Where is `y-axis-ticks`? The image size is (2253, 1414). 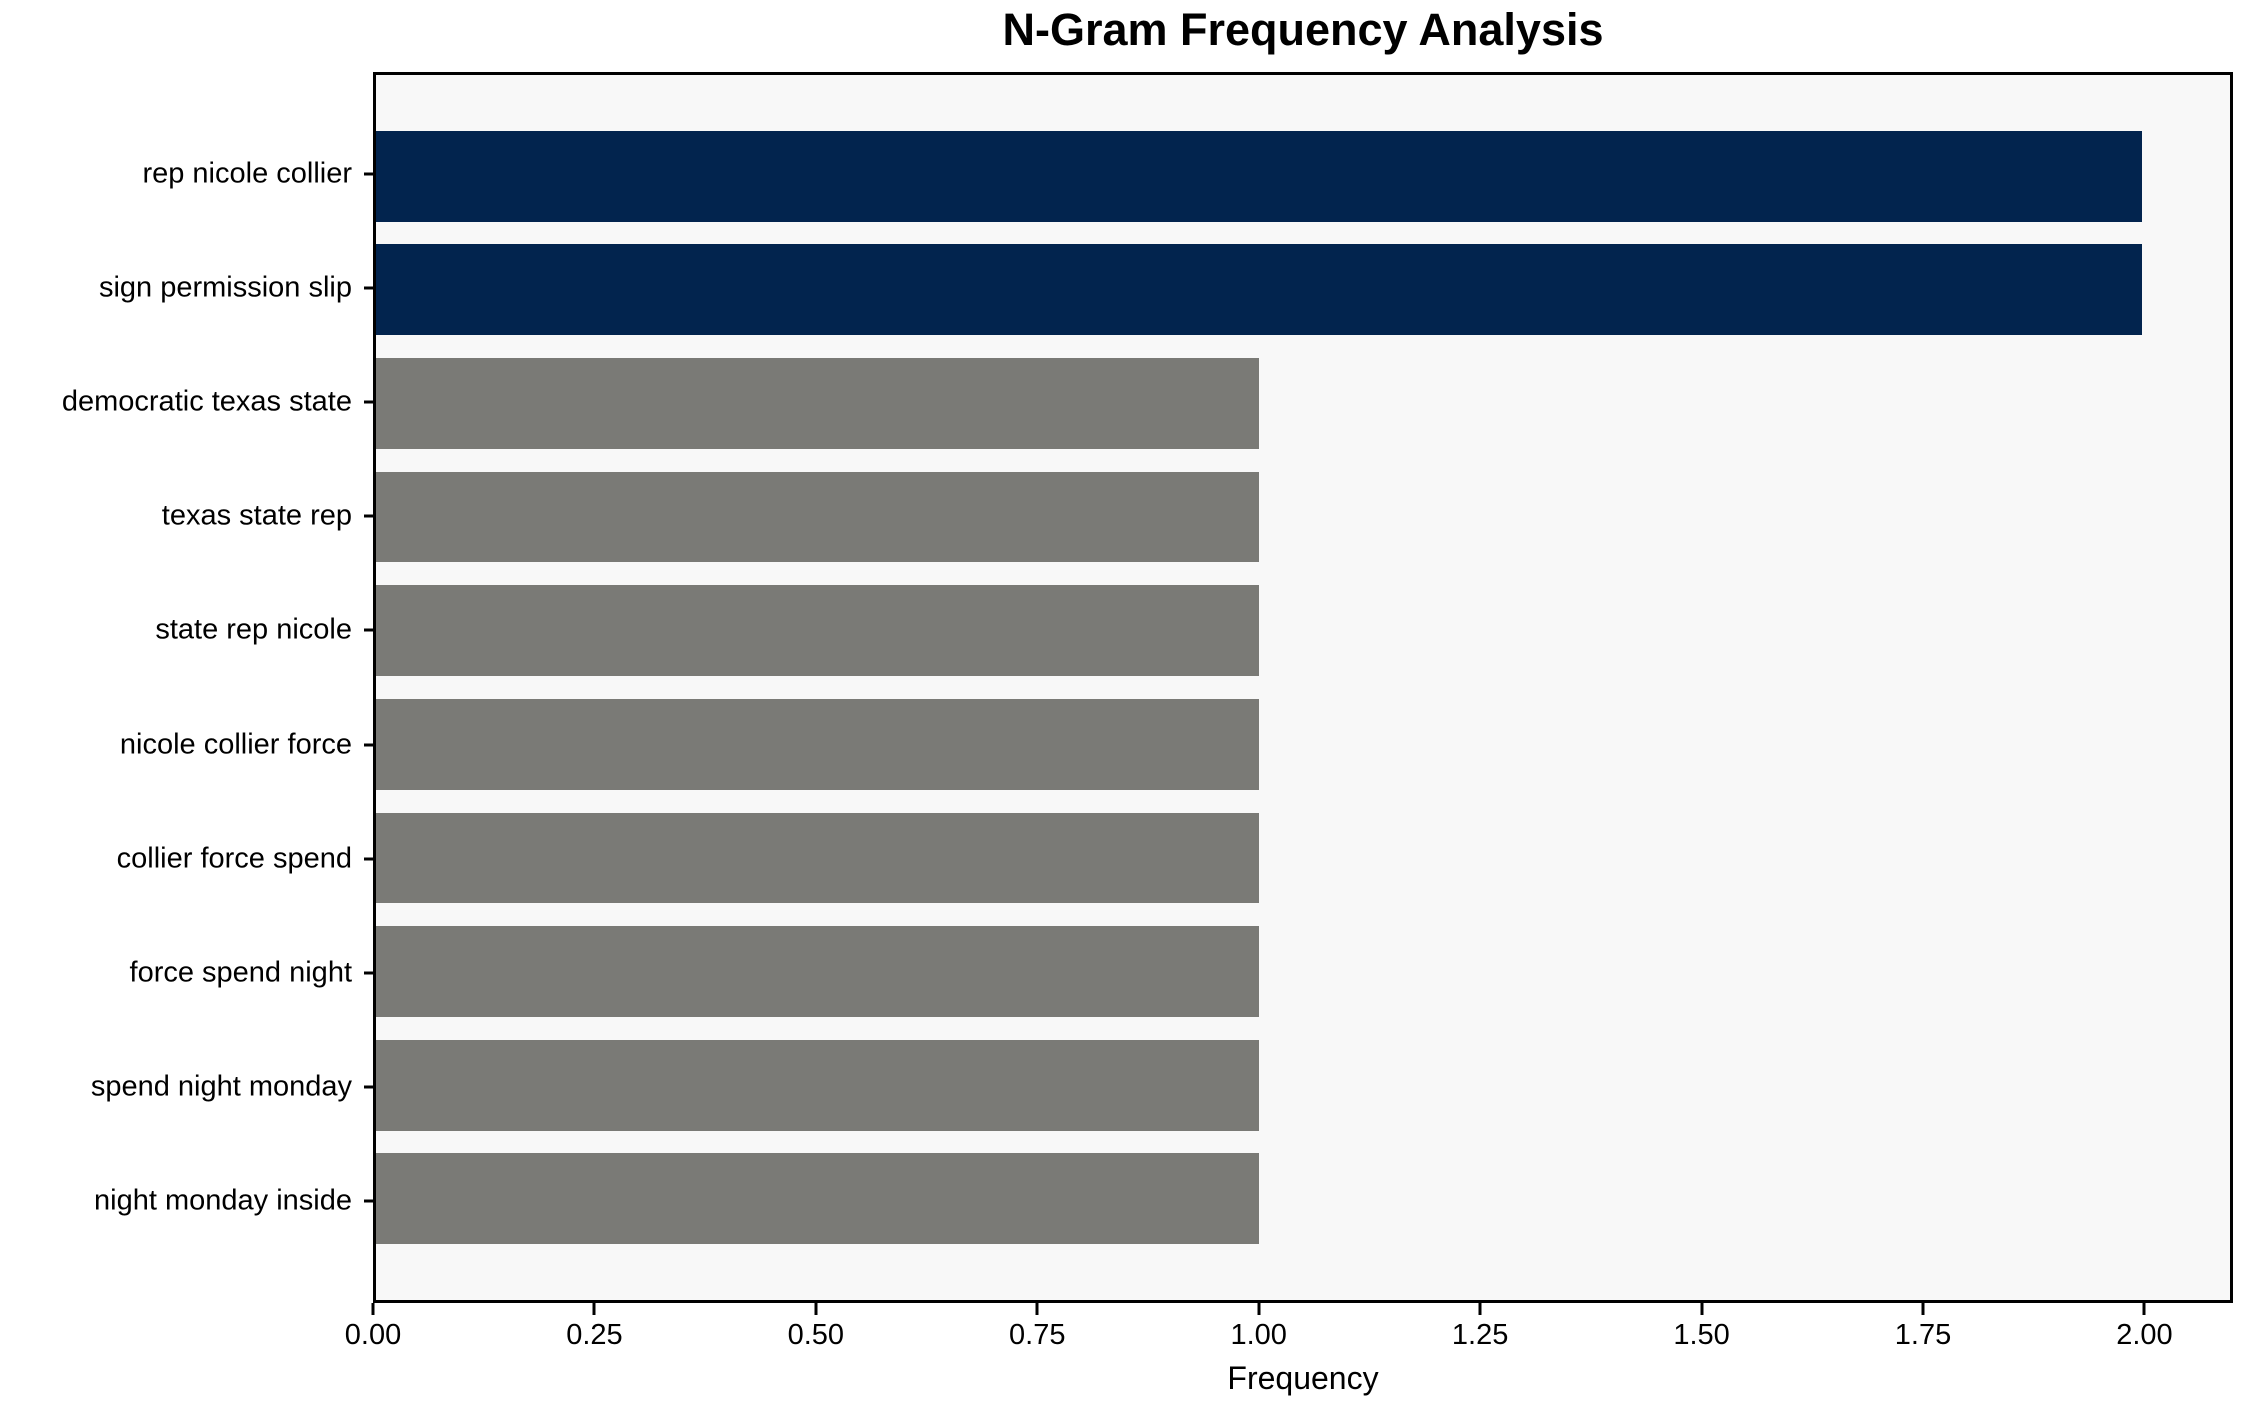
y-axis-ticks is located at coordinates (368, 687).